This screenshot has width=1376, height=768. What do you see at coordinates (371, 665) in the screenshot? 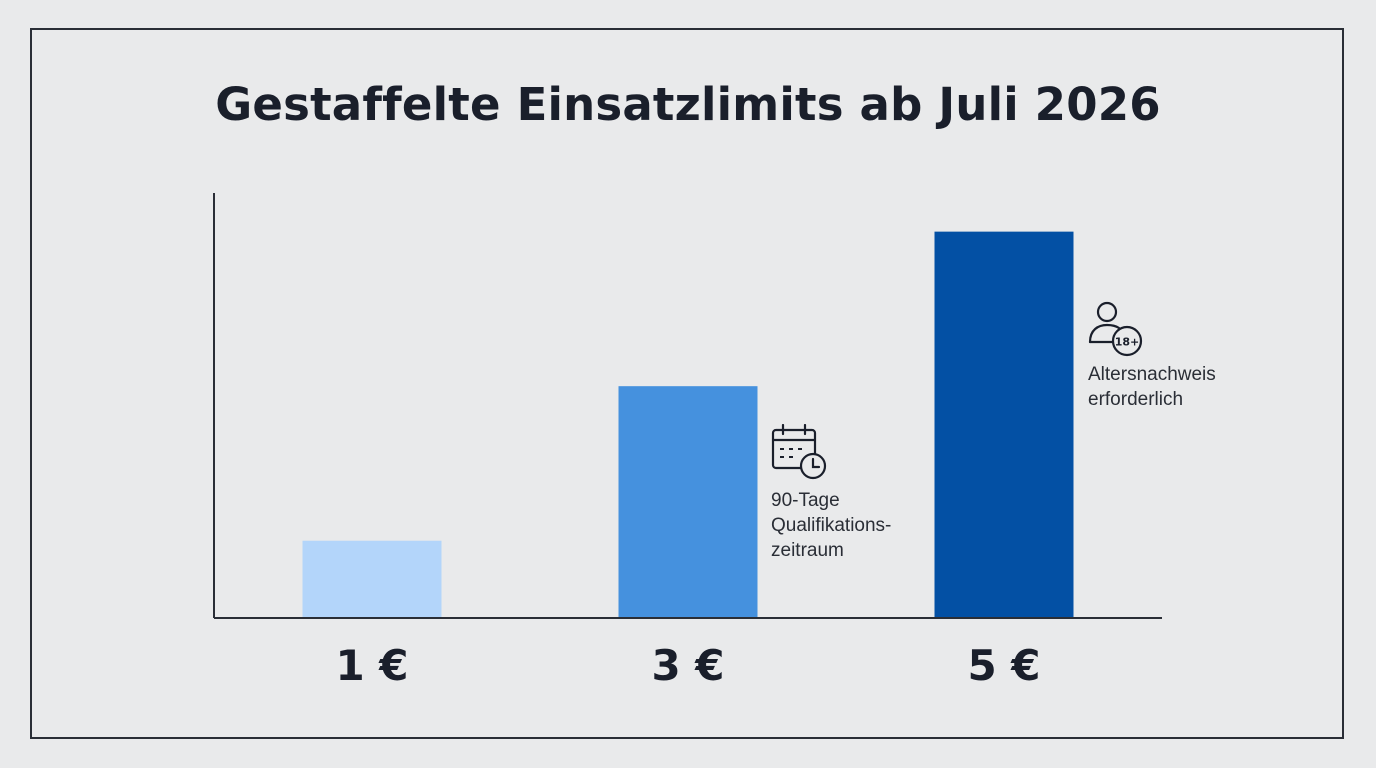
I see `x-tick-label: 1 €` at bounding box center [371, 665].